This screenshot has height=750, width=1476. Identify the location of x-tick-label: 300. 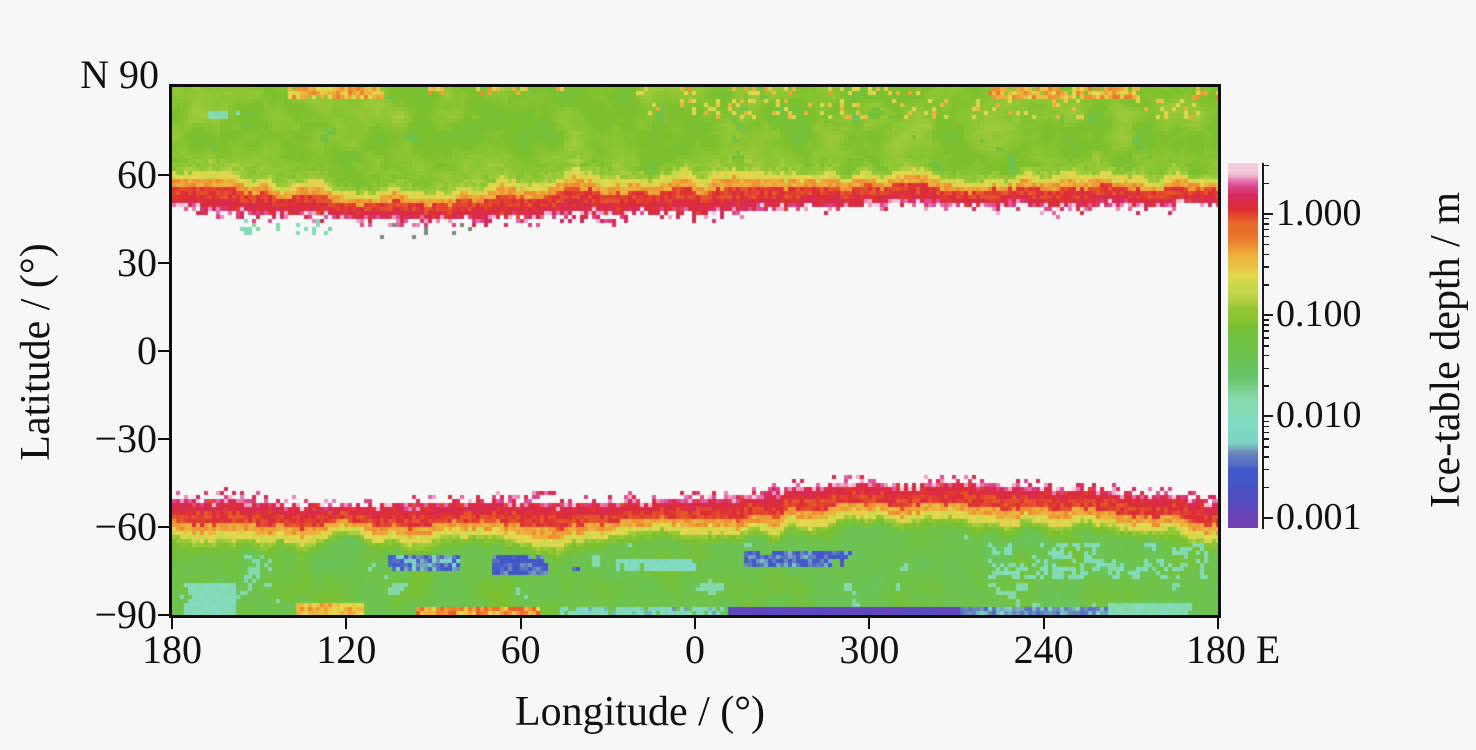
(869, 649).